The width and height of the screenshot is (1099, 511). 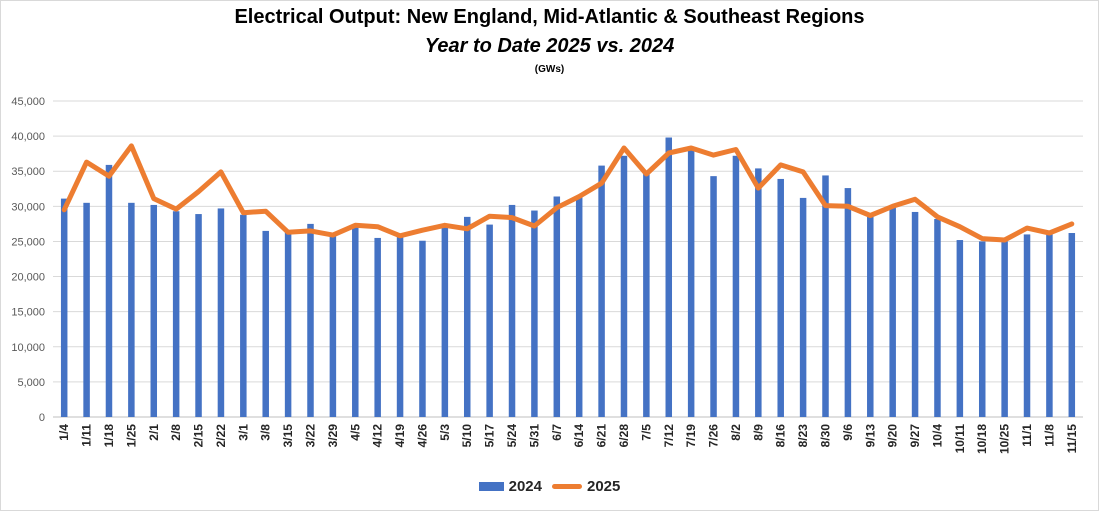 What do you see at coordinates (31, 383) in the screenshot?
I see `y-tick-label: 5,000` at bounding box center [31, 383].